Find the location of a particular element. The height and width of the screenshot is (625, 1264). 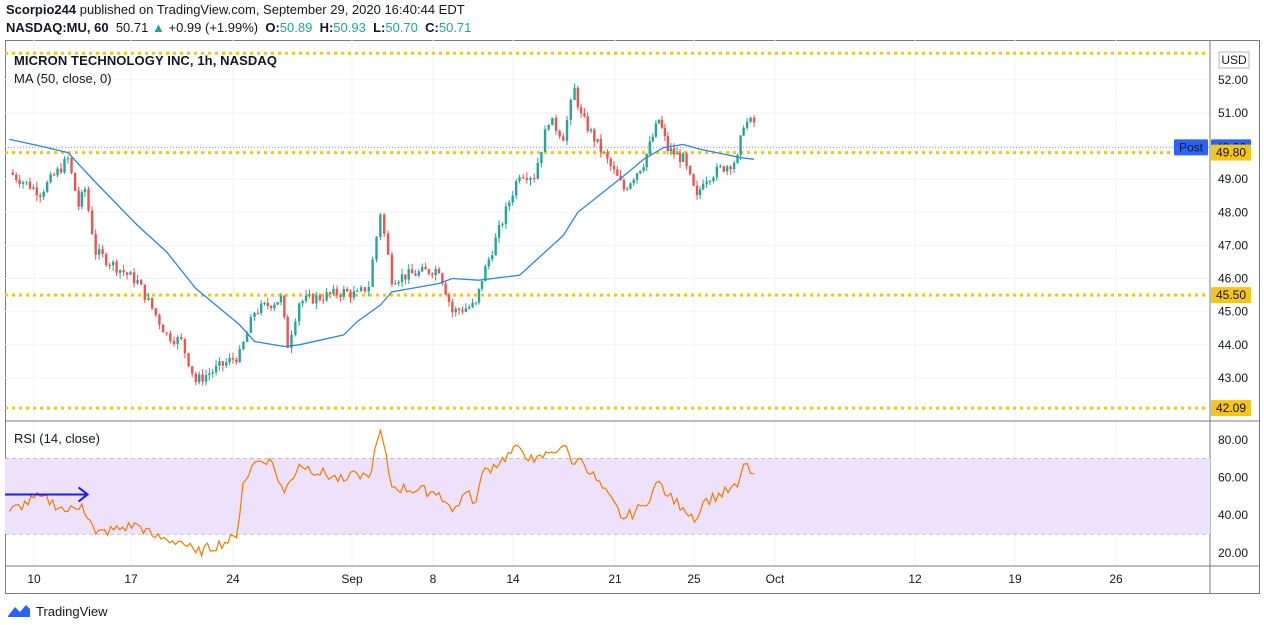

author-name: Scorpio244 is located at coordinates (41, 9).